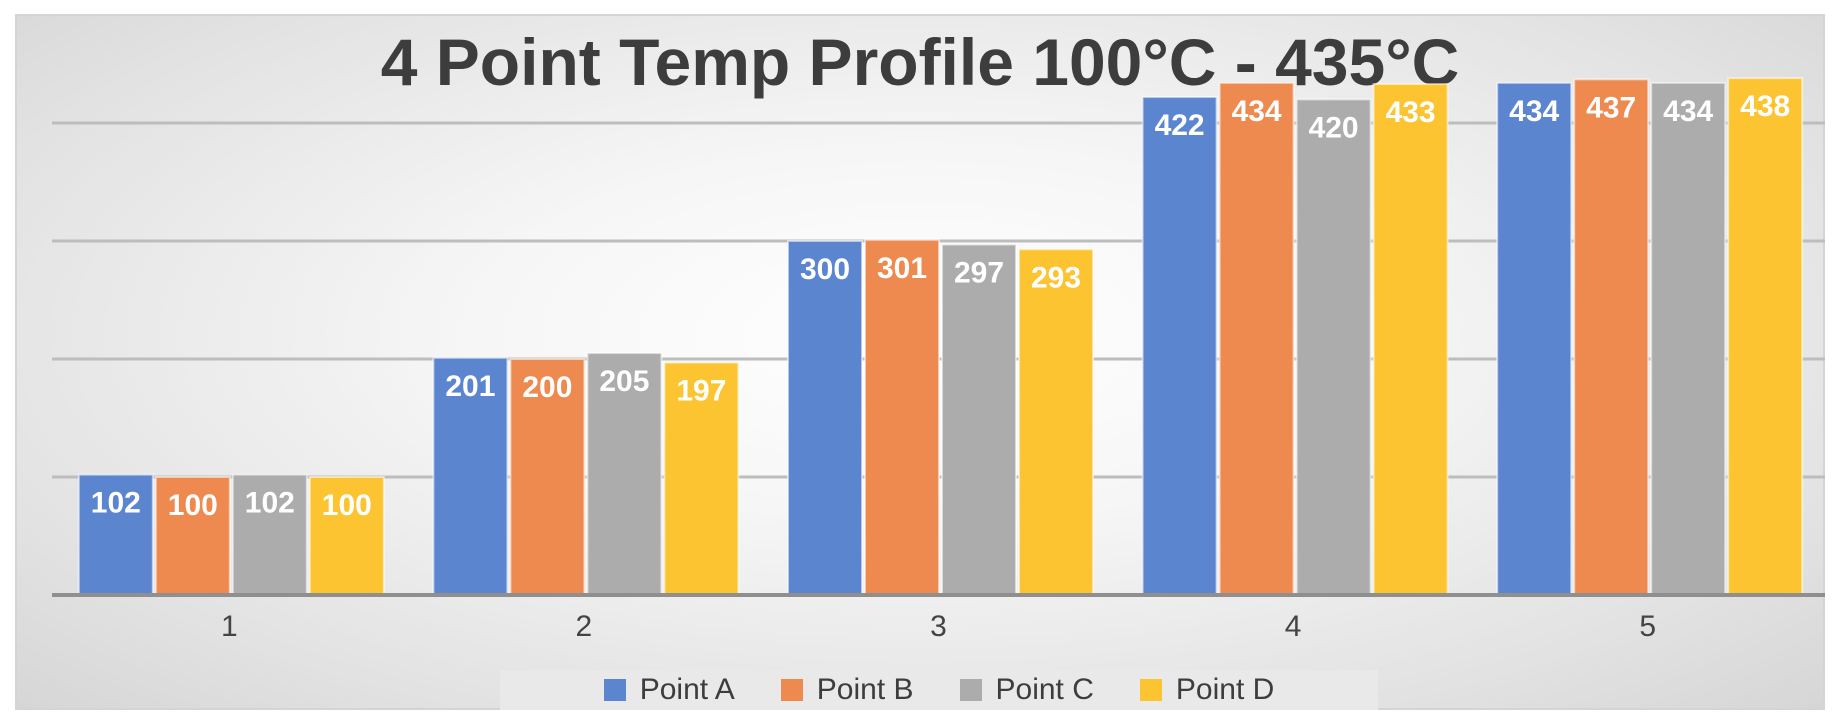 The width and height of the screenshot is (1840, 728). I want to click on x-tick-label: 4, so click(1293, 626).